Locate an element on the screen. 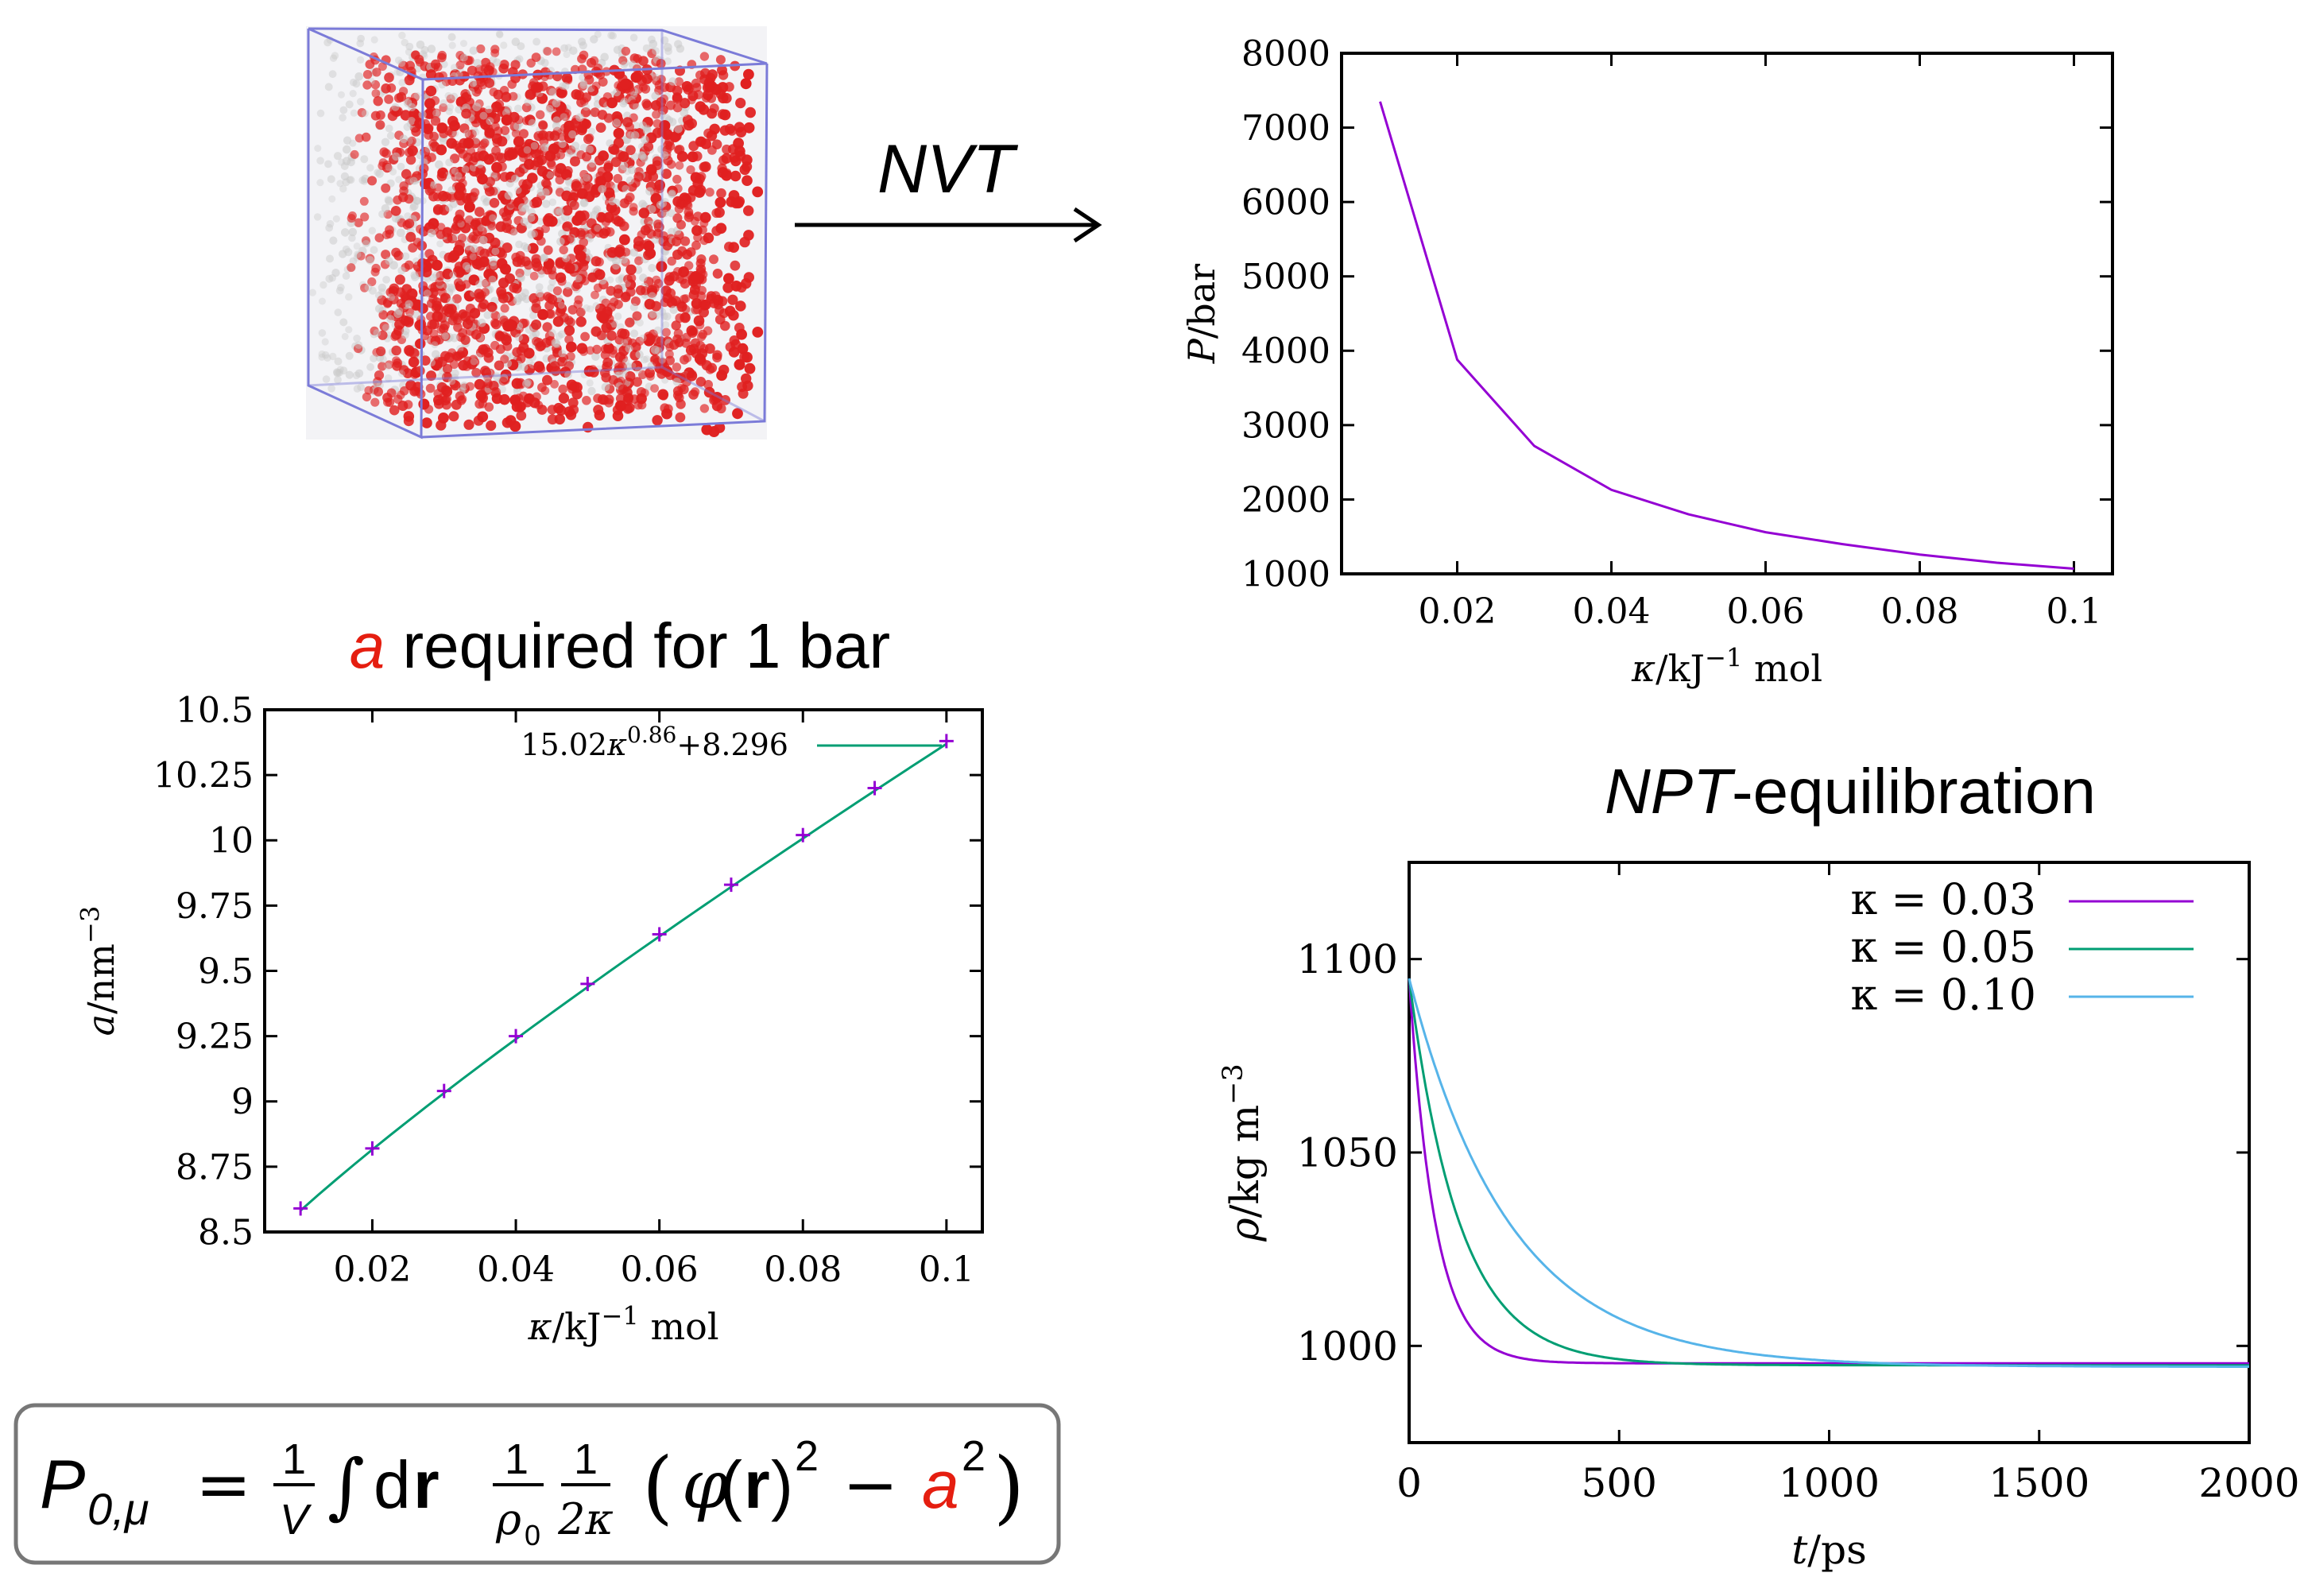  y-tick-label: 10 is located at coordinates (231, 841).